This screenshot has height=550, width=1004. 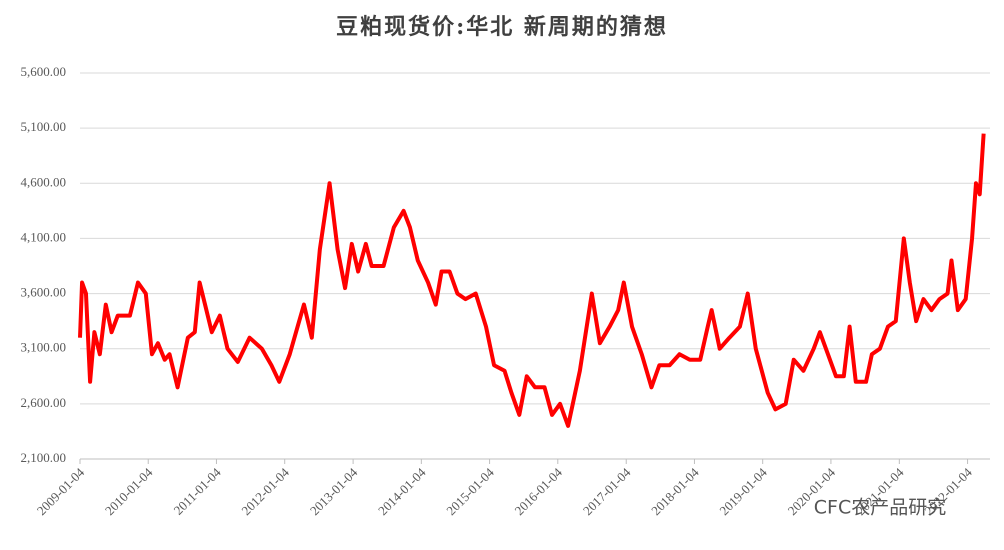 I want to click on x-tick-label: 2010-01-04, so click(x=129, y=491).